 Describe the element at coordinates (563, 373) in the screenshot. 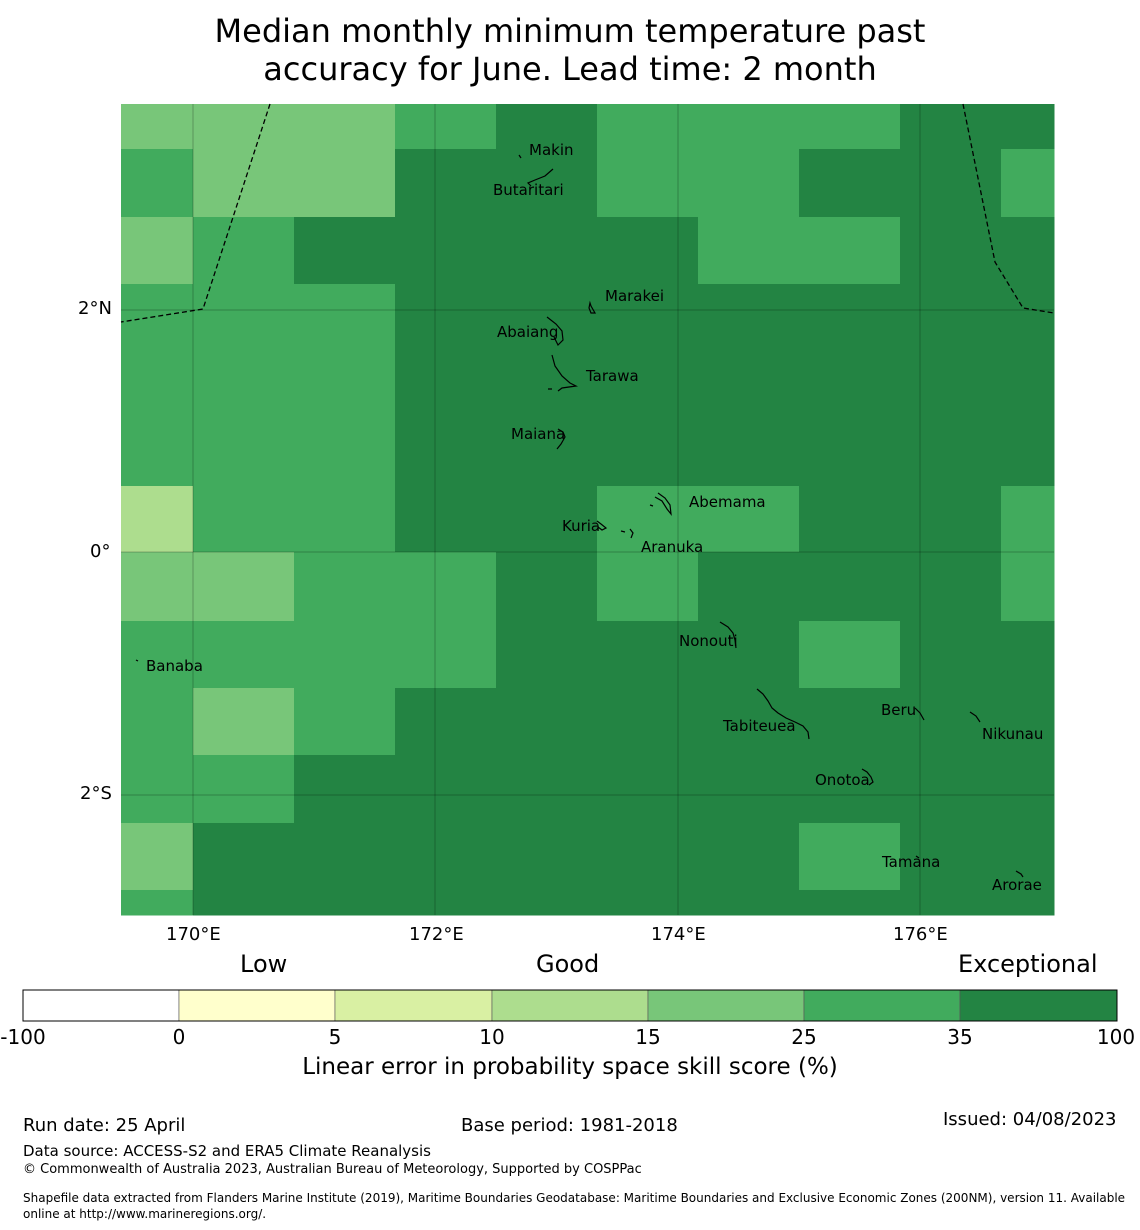

I see `island-shape-tarawa` at that location.